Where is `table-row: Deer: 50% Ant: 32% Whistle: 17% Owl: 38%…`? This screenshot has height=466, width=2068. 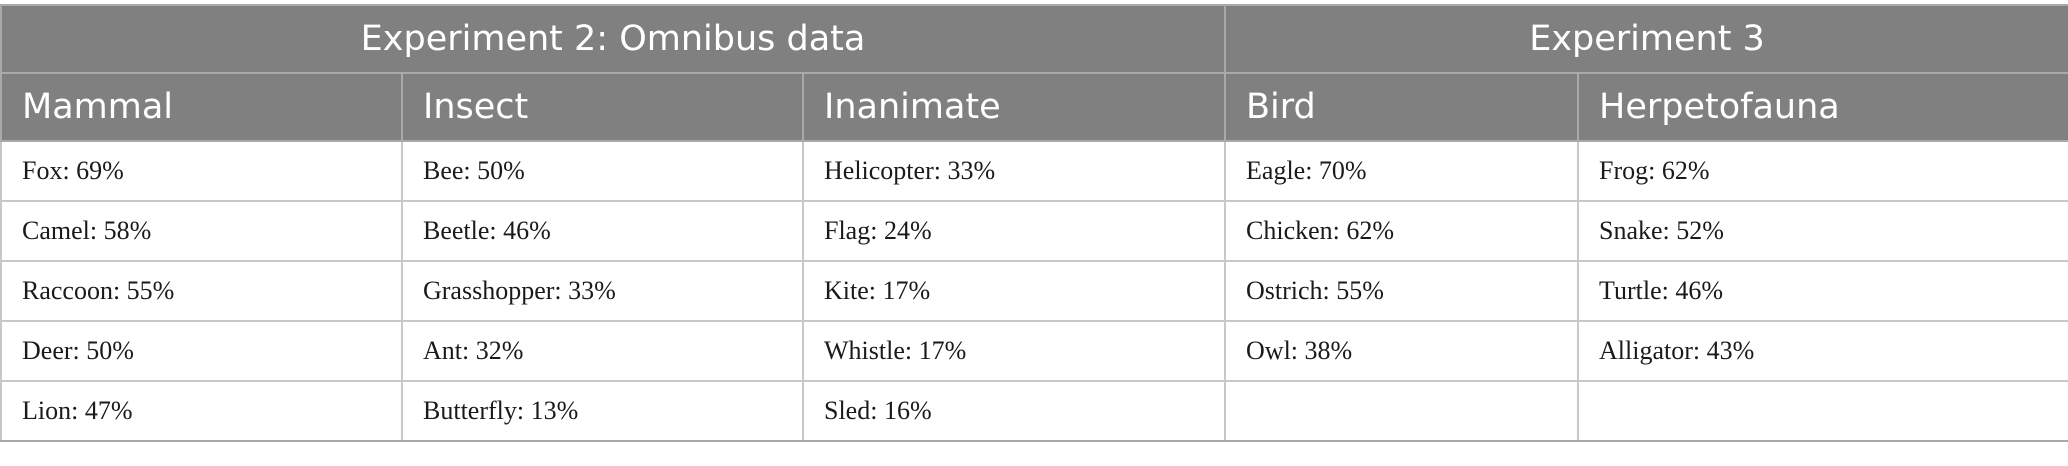 table-row: Deer: 50% Ant: 32% Whistle: 17% Owl: 38%… is located at coordinates (1034, 351).